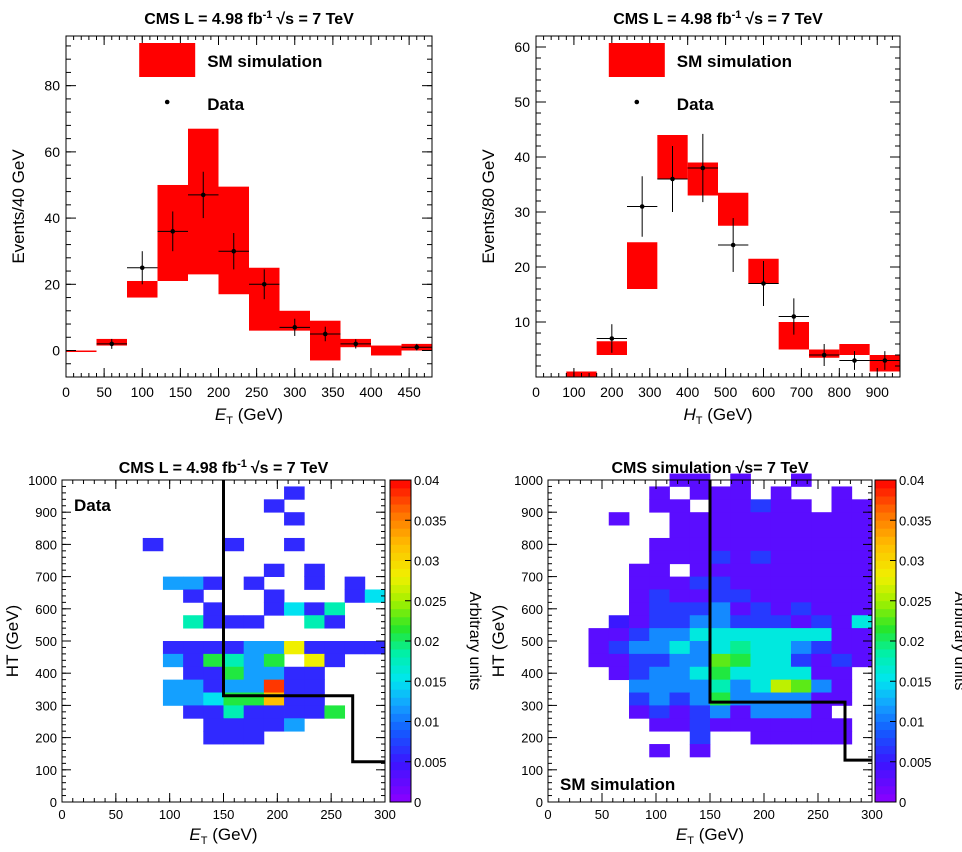 The width and height of the screenshot is (962, 852). Describe the element at coordinates (903, 641) in the screenshot. I see `colorbar: 0 0.005 0.01 0.015 0.02 0.025 0.03 0.035 0.04` at that location.